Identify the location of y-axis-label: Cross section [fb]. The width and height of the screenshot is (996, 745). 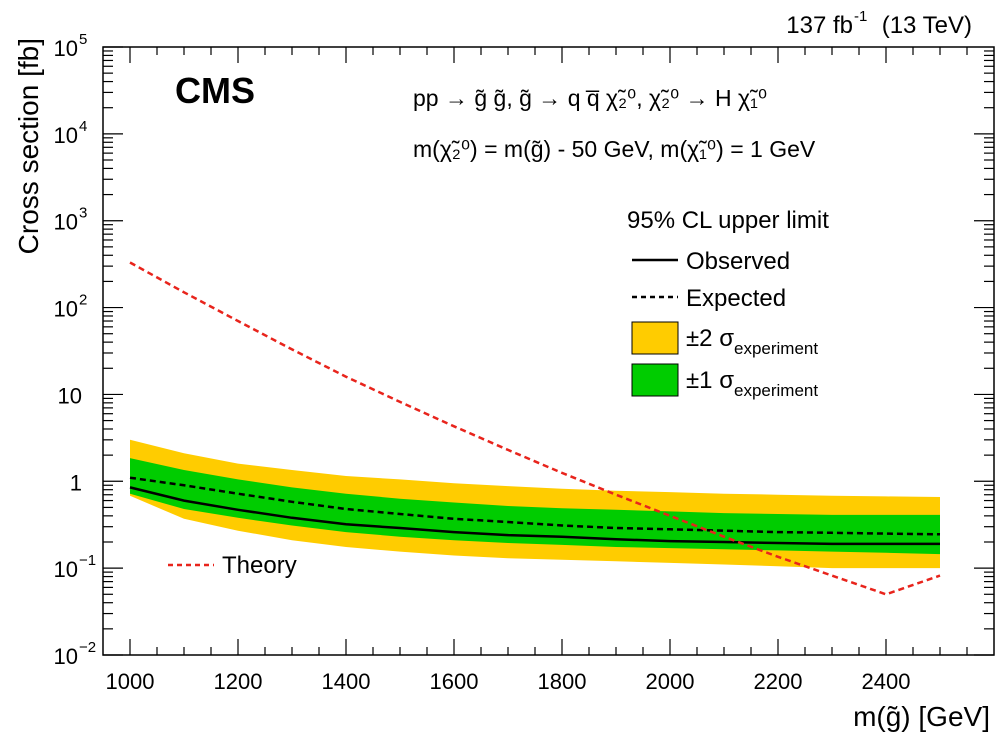
(28, 146).